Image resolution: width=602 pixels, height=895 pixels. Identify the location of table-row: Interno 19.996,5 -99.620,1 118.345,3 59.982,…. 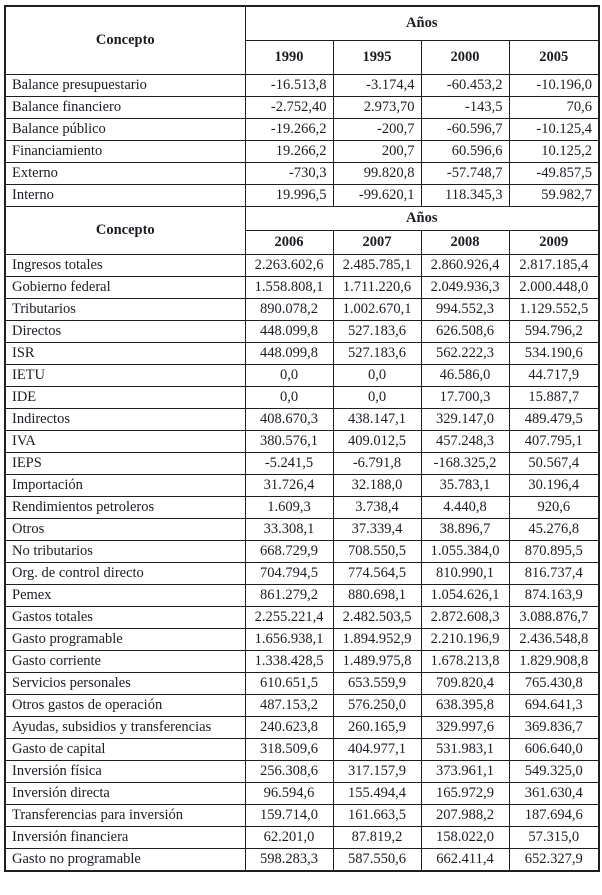
(302, 195).